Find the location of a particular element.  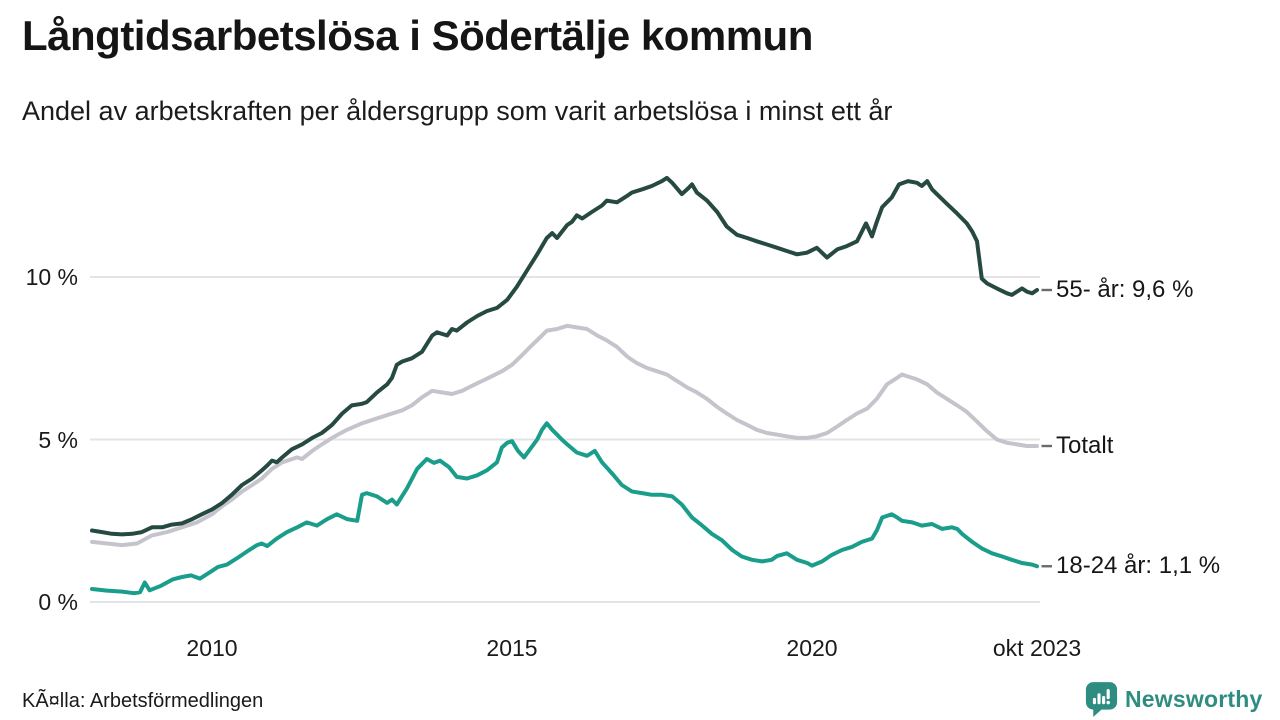

series-end-label-totalt: Totalt is located at coordinates (1085, 445).